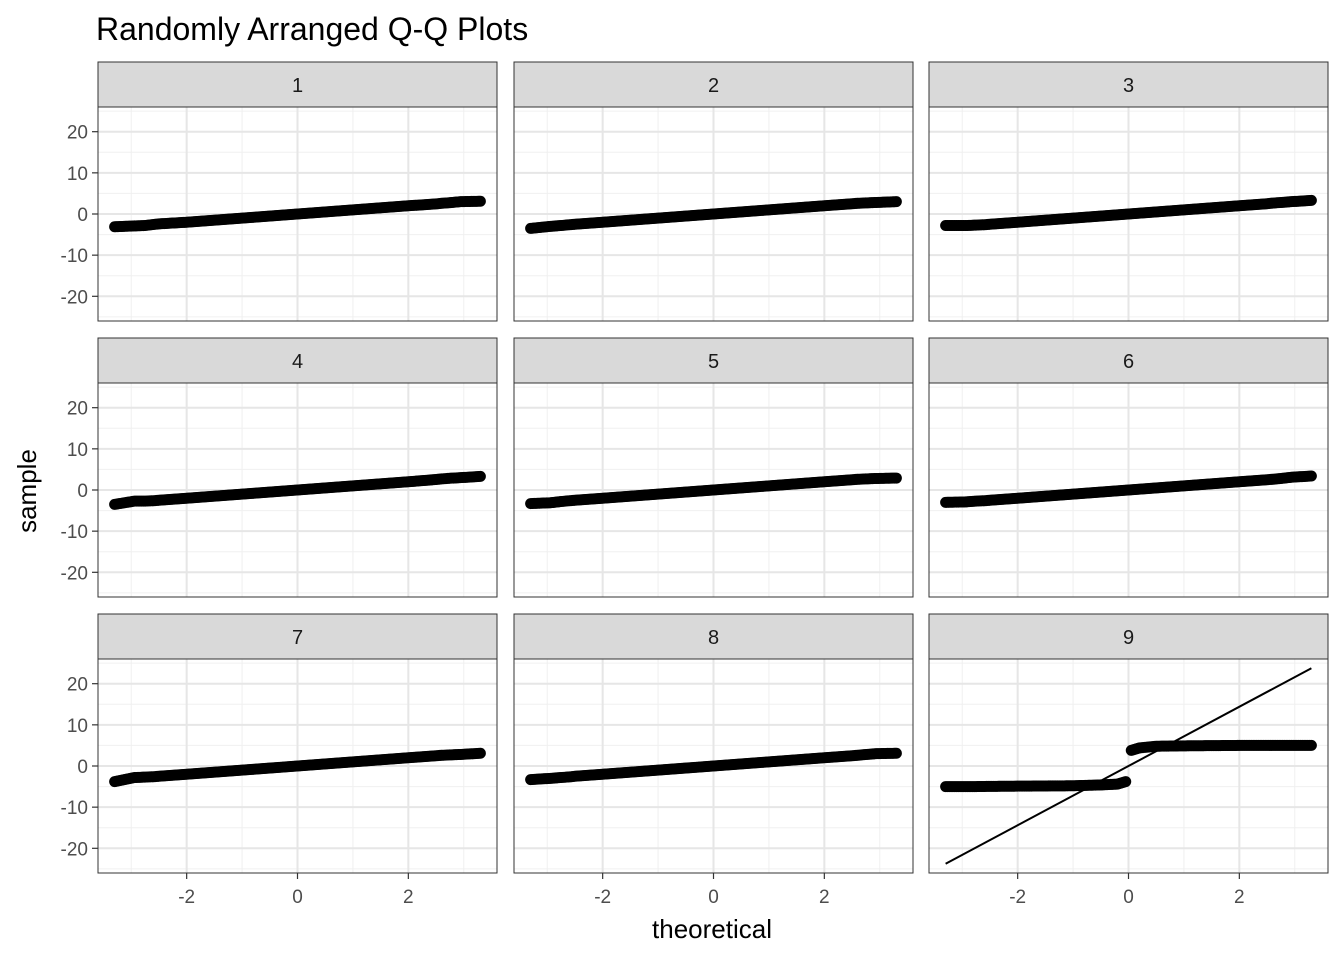  I want to click on strip-label: 8, so click(713, 638).